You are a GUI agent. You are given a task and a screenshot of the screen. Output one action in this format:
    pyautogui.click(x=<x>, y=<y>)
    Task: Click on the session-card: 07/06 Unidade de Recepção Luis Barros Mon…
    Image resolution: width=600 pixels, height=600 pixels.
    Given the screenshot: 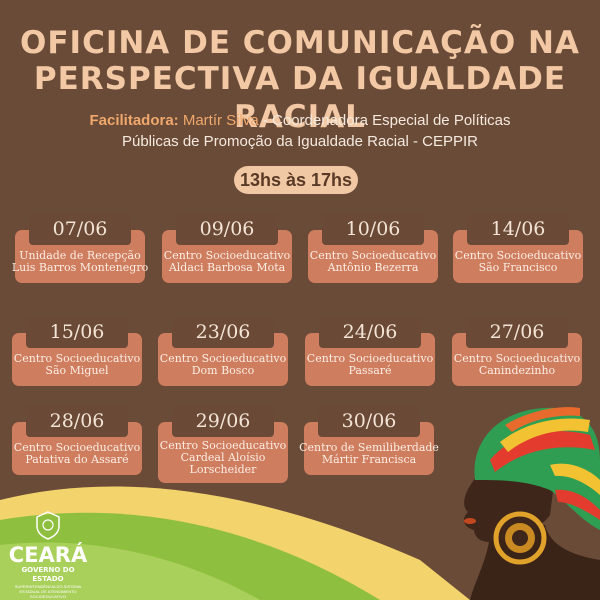 What is the action you would take?
    pyautogui.click(x=80, y=248)
    